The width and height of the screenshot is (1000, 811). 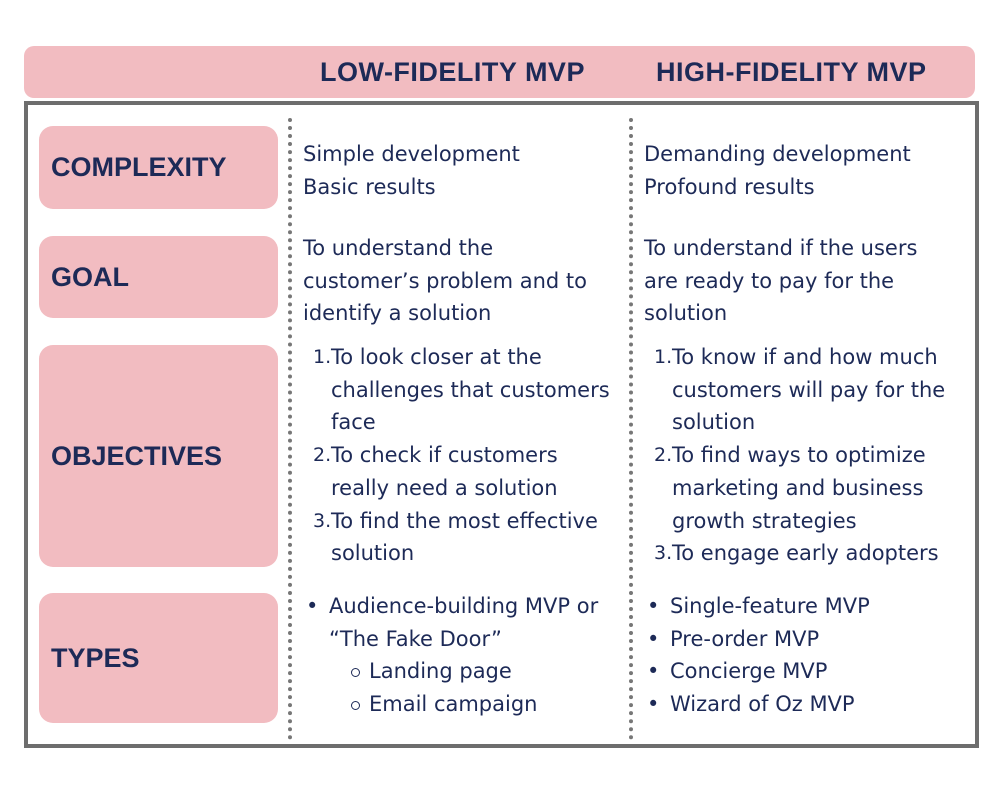 What do you see at coordinates (781, 248) in the screenshot?
I see `goal-high-line: To understand if the users` at bounding box center [781, 248].